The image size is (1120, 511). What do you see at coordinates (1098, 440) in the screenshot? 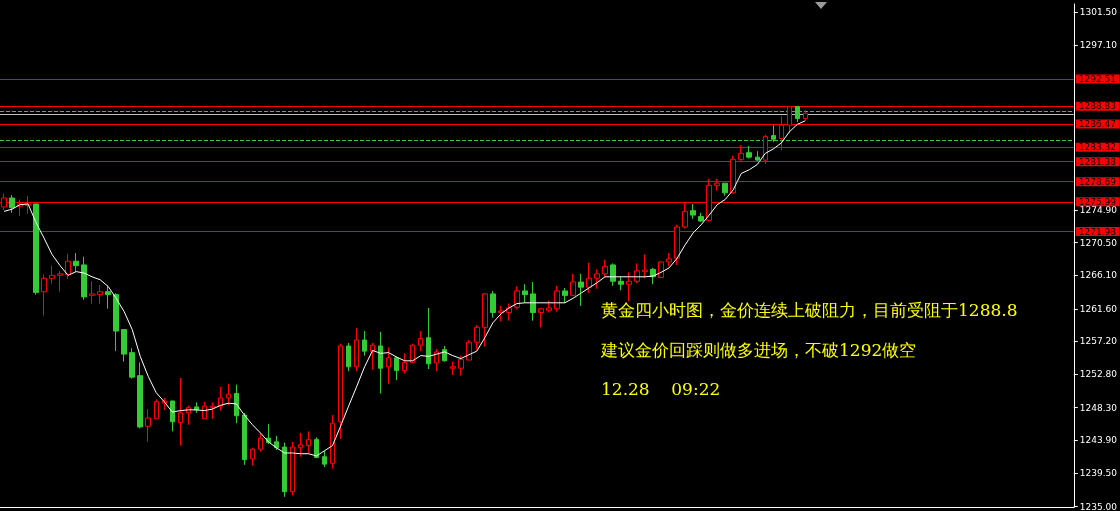
I see `y-tick-label: 1243.90` at bounding box center [1098, 440].